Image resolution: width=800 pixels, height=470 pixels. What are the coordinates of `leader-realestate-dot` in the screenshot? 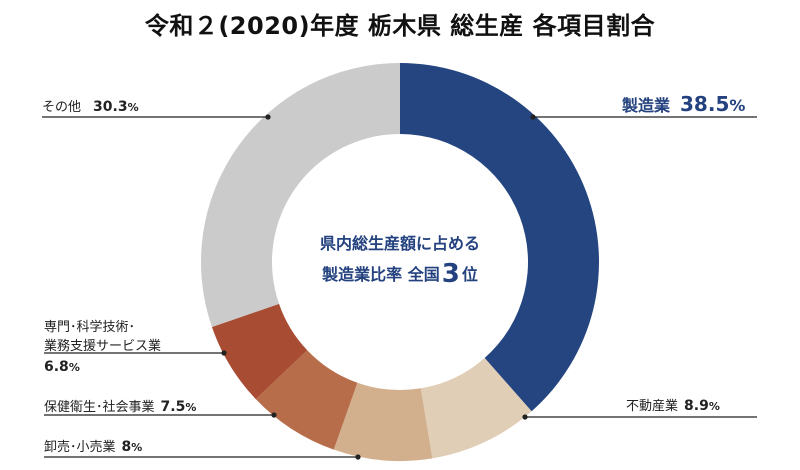 It's located at (525, 417).